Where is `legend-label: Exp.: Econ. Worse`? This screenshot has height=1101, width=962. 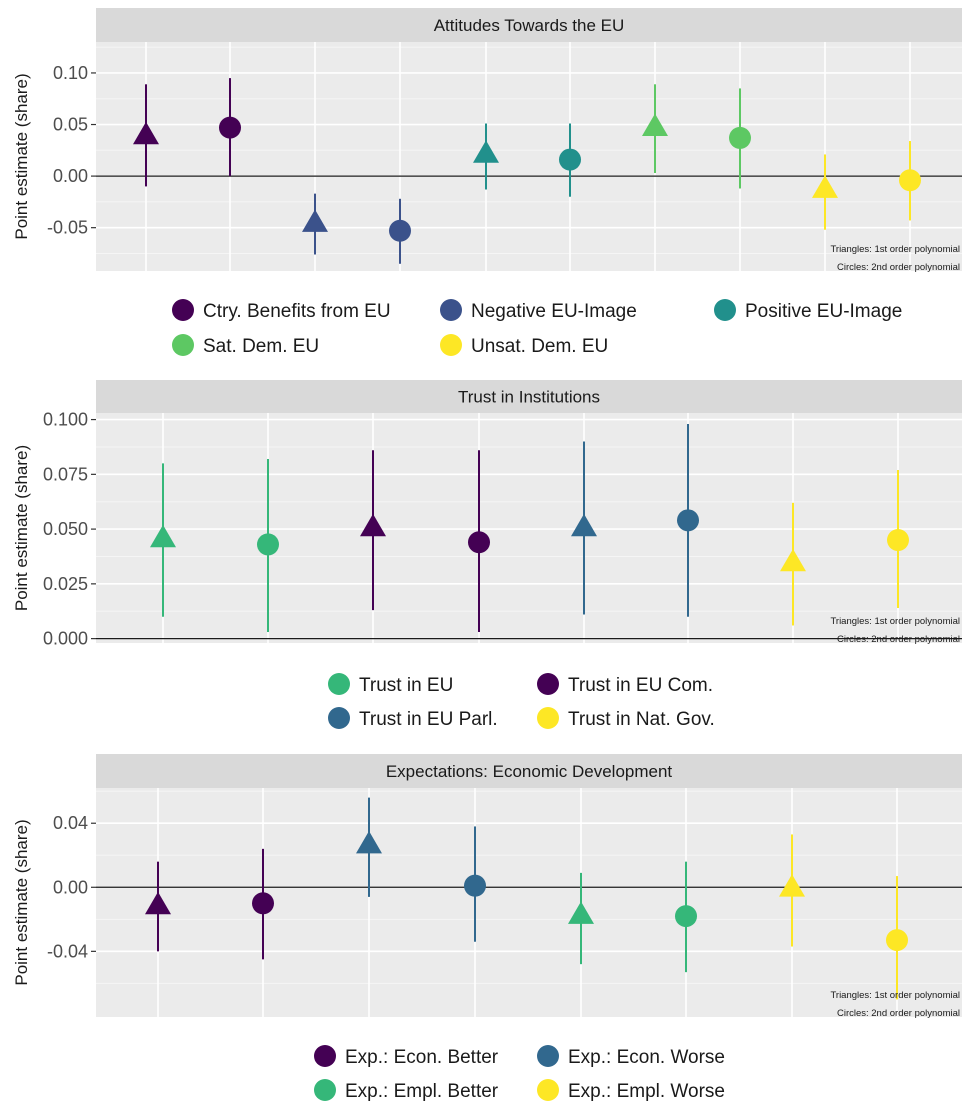 legend-label: Exp.: Econ. Worse is located at coordinates (646, 1057).